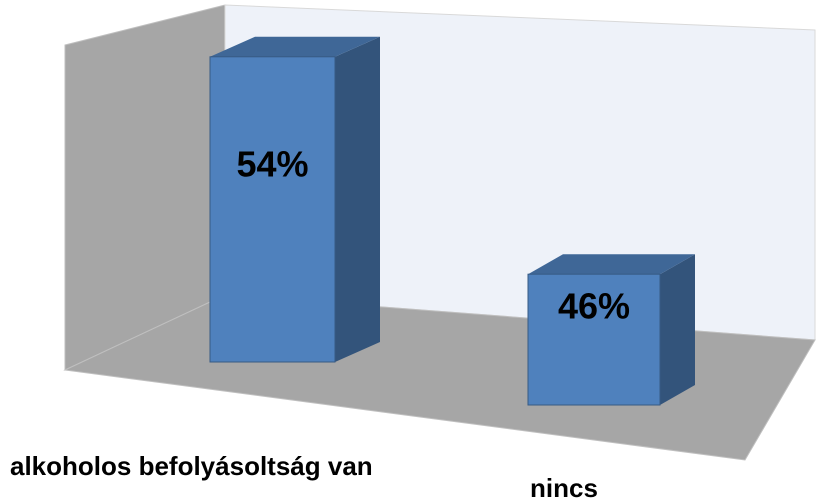 The image size is (819, 499). Describe the element at coordinates (272, 163) in the screenshot. I see `value-label: 54%` at that location.